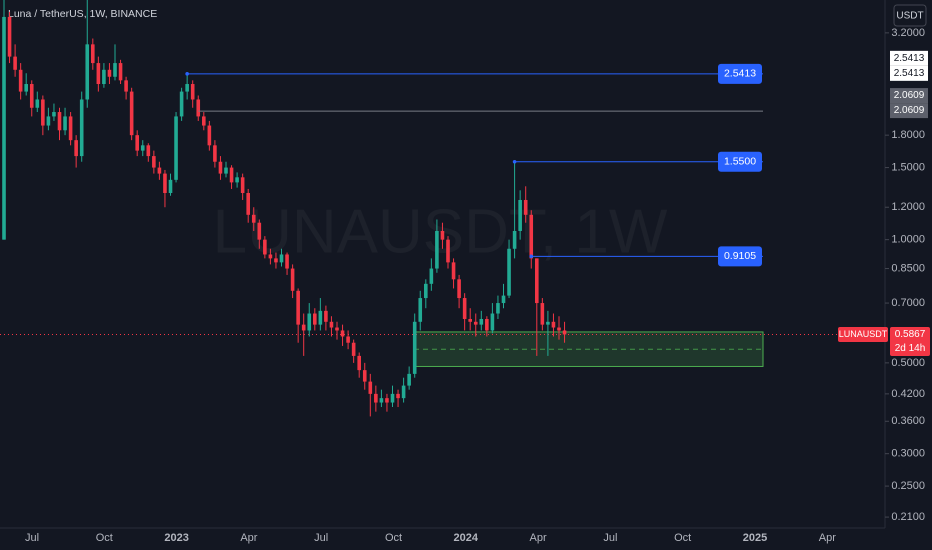  I want to click on level-tag-label: 1.5500, so click(740, 162).